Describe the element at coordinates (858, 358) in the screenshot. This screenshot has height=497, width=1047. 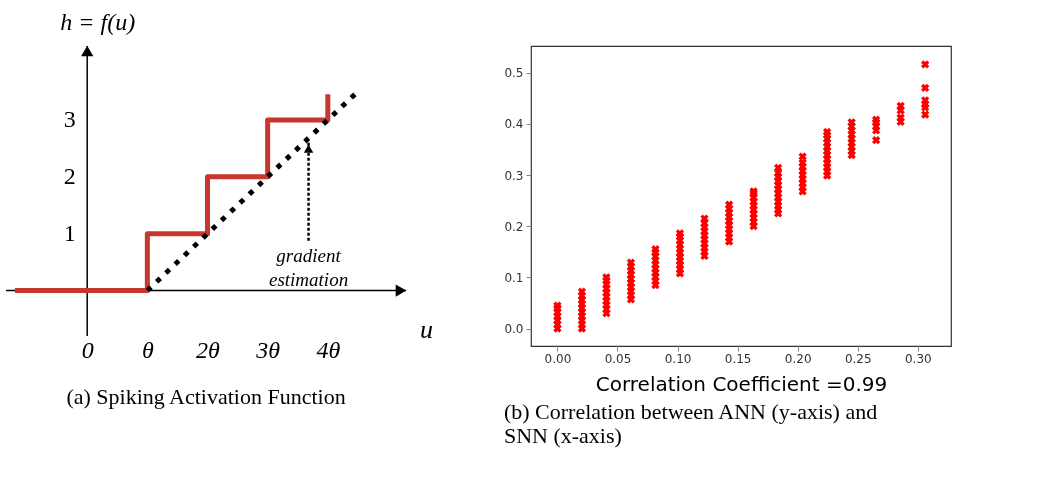
I see `x-tick-label: 0.25` at that location.